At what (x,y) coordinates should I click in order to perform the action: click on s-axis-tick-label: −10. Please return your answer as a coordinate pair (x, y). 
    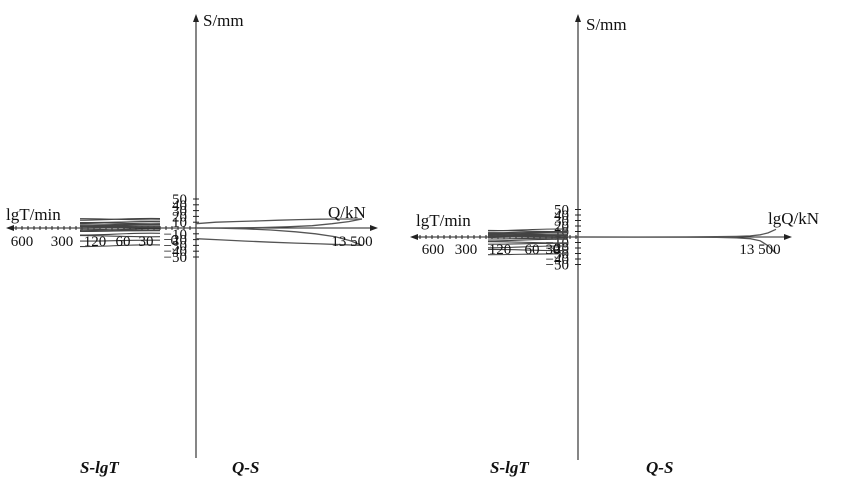
    Looking at the image, I should click on (175, 235).